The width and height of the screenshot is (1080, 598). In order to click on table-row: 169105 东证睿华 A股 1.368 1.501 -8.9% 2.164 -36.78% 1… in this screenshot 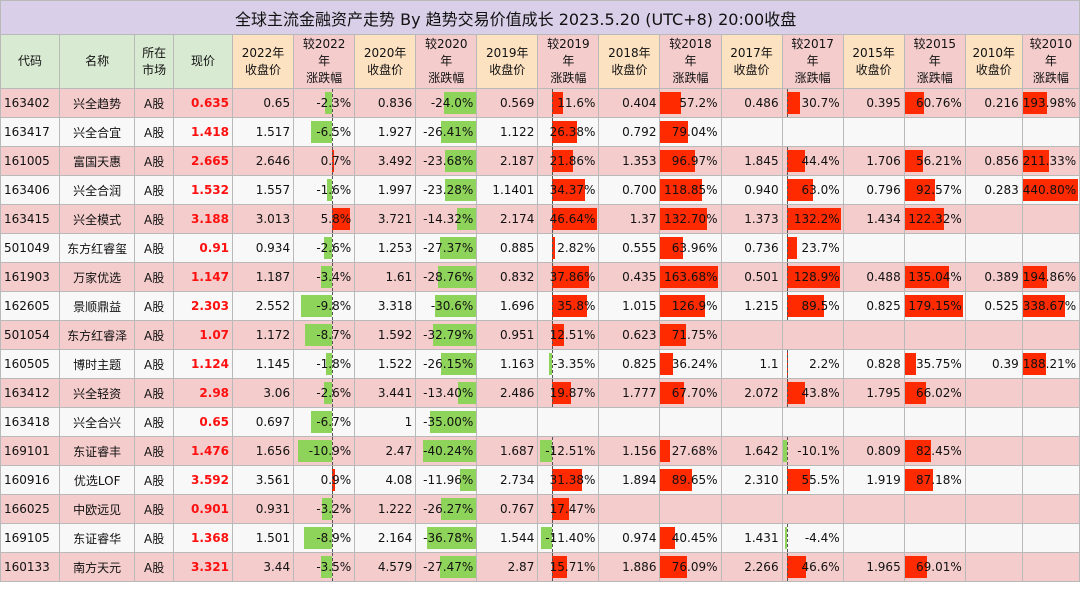, I will do `click(540, 538)`.